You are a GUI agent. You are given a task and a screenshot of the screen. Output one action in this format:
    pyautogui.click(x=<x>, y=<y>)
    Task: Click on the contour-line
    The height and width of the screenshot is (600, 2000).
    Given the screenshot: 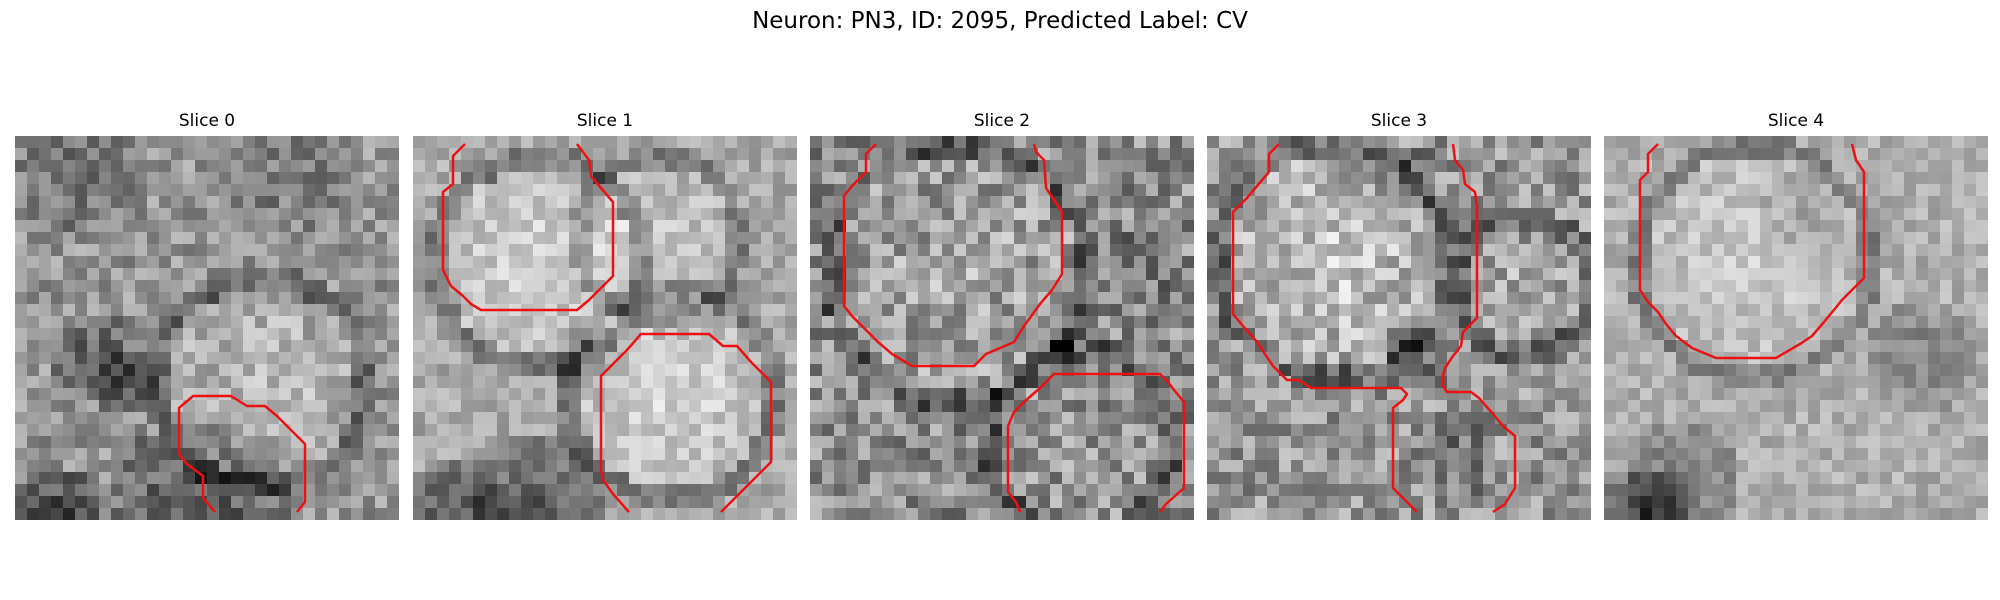 What is the action you would take?
    pyautogui.click(x=953, y=255)
    